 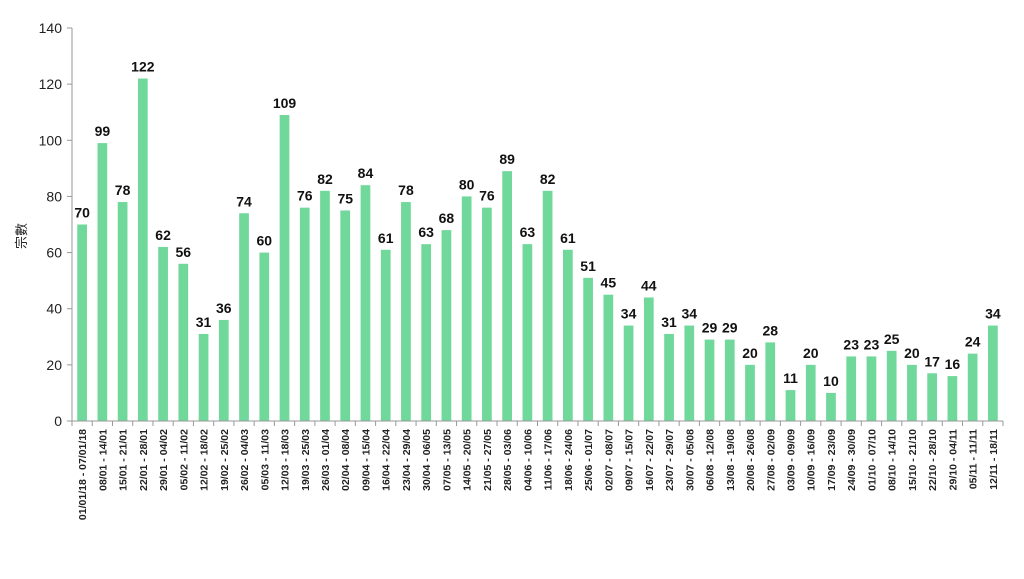 What do you see at coordinates (791, 460) in the screenshot?
I see `x-tick-label: 03/09 - 09/09` at bounding box center [791, 460].